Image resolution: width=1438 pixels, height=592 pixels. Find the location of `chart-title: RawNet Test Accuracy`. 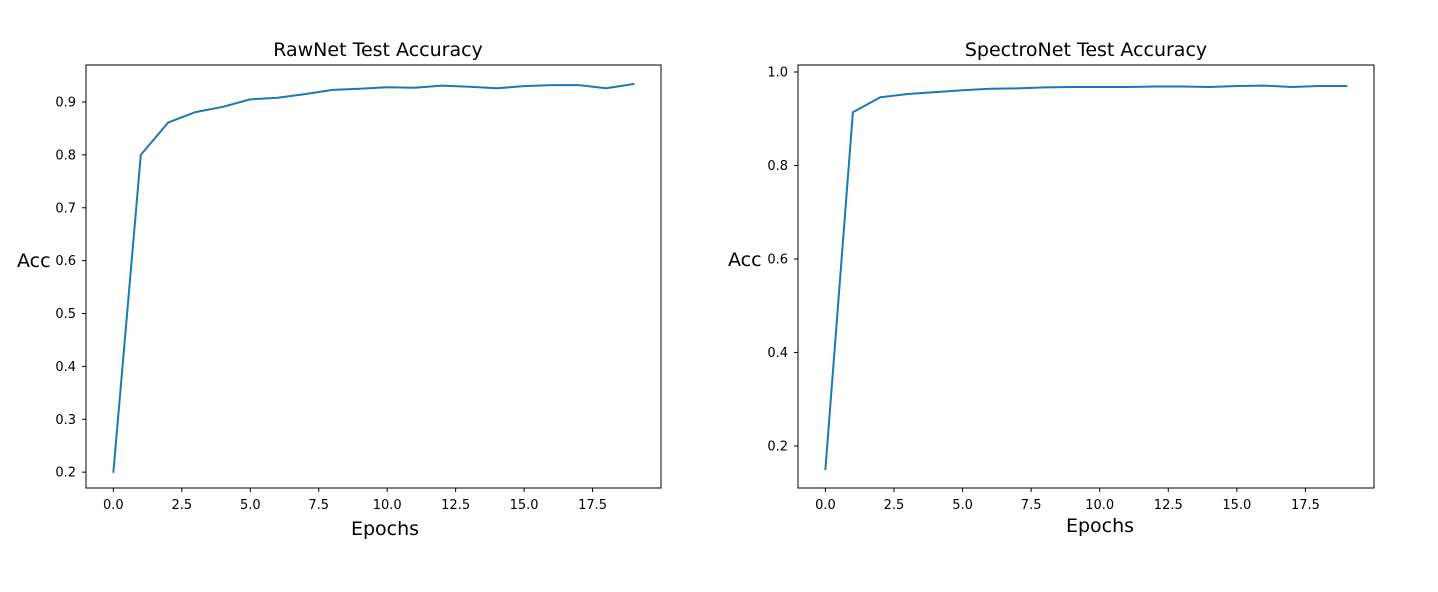

chart-title: RawNet Test Accuracy is located at coordinates (378, 50).